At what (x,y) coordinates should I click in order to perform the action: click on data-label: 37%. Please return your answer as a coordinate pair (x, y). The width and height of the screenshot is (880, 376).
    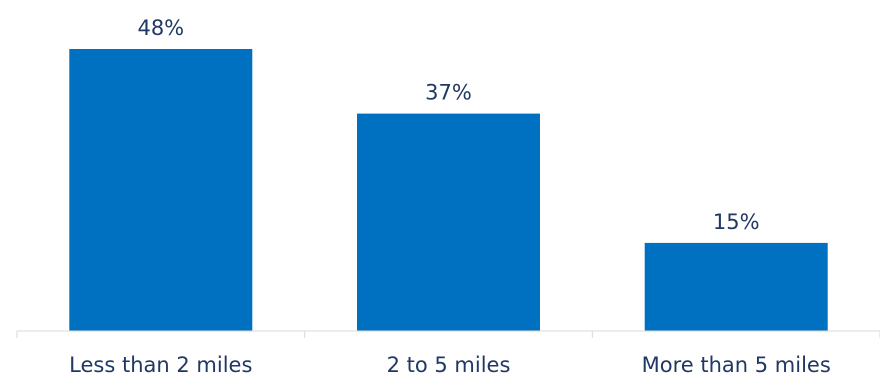
    Looking at the image, I should click on (448, 93).